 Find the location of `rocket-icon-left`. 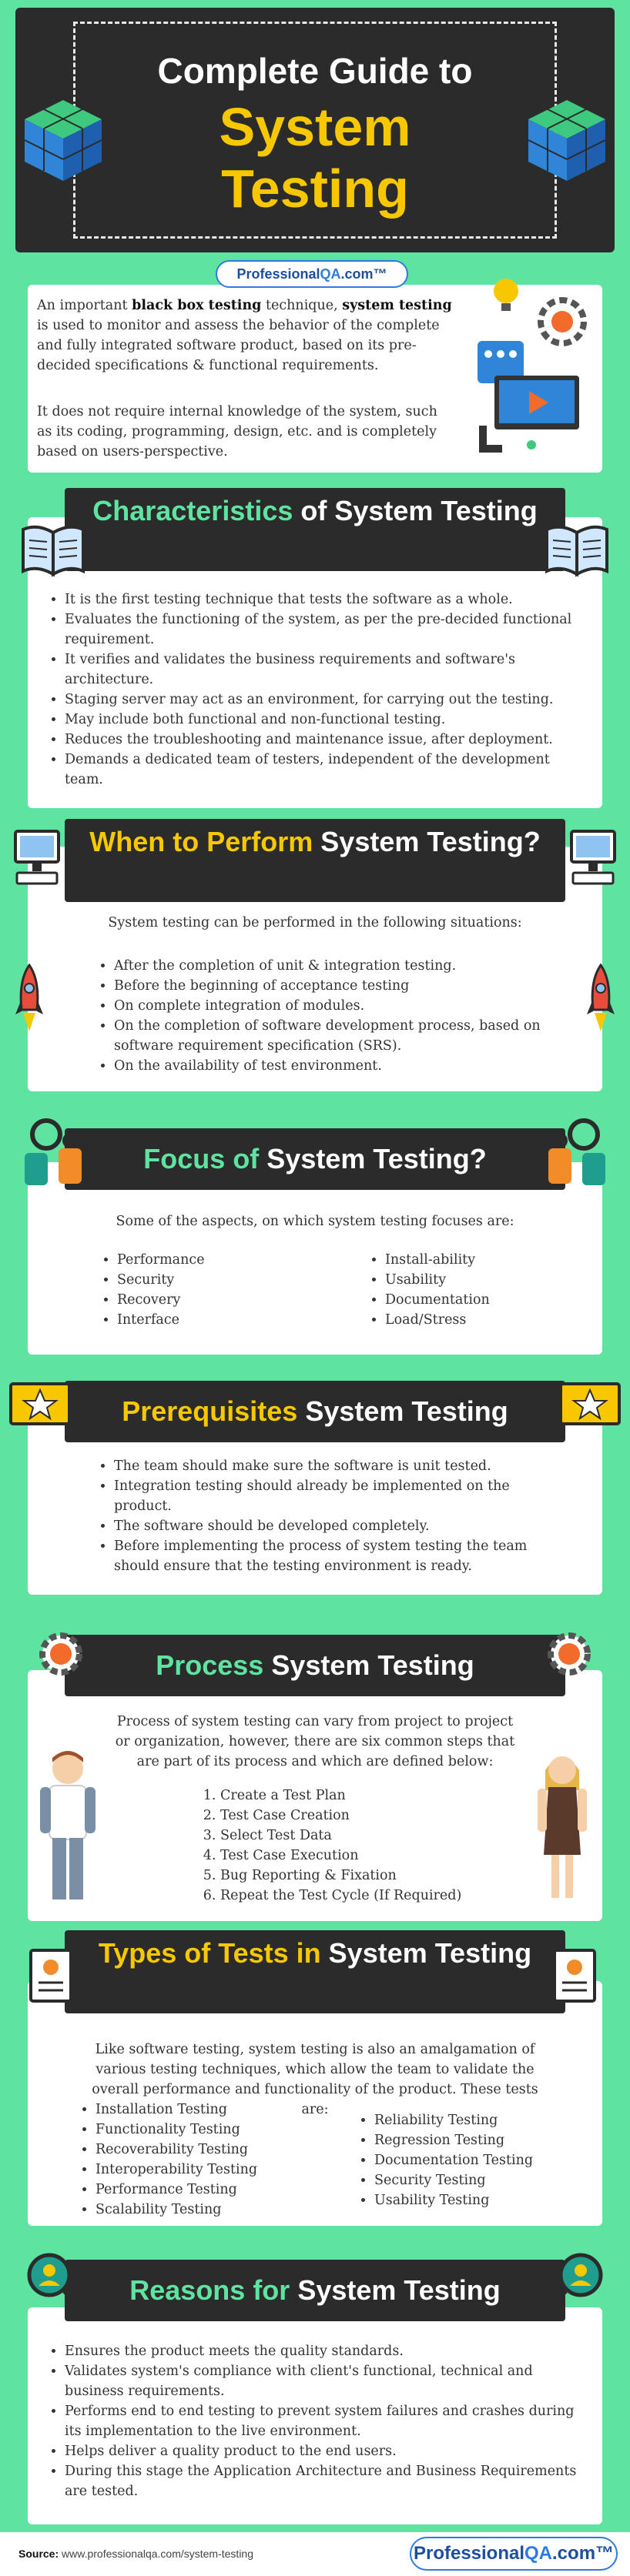

rocket-icon-left is located at coordinates (29, 997).